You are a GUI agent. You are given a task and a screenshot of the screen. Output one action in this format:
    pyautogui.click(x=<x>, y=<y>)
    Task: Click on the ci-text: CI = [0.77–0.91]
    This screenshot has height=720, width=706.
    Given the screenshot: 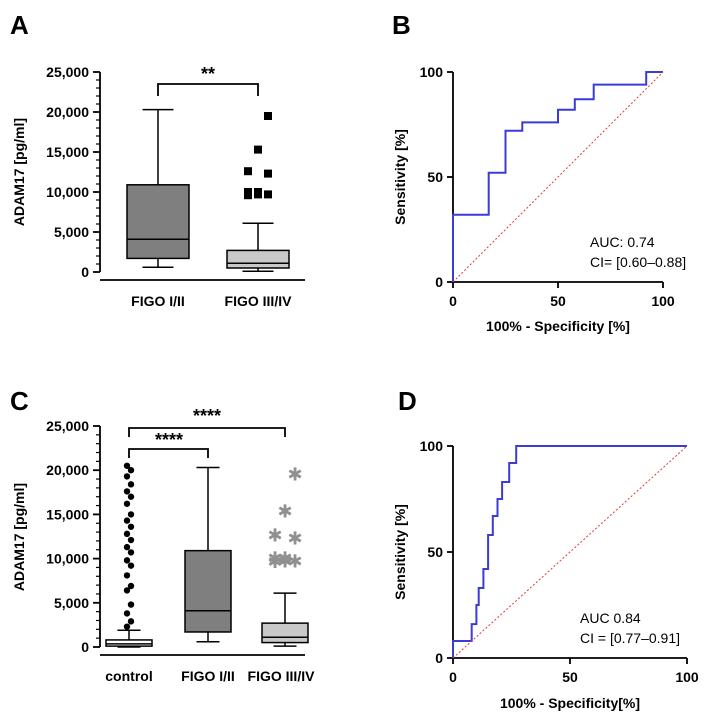 What is the action you would take?
    pyautogui.click(x=630, y=638)
    